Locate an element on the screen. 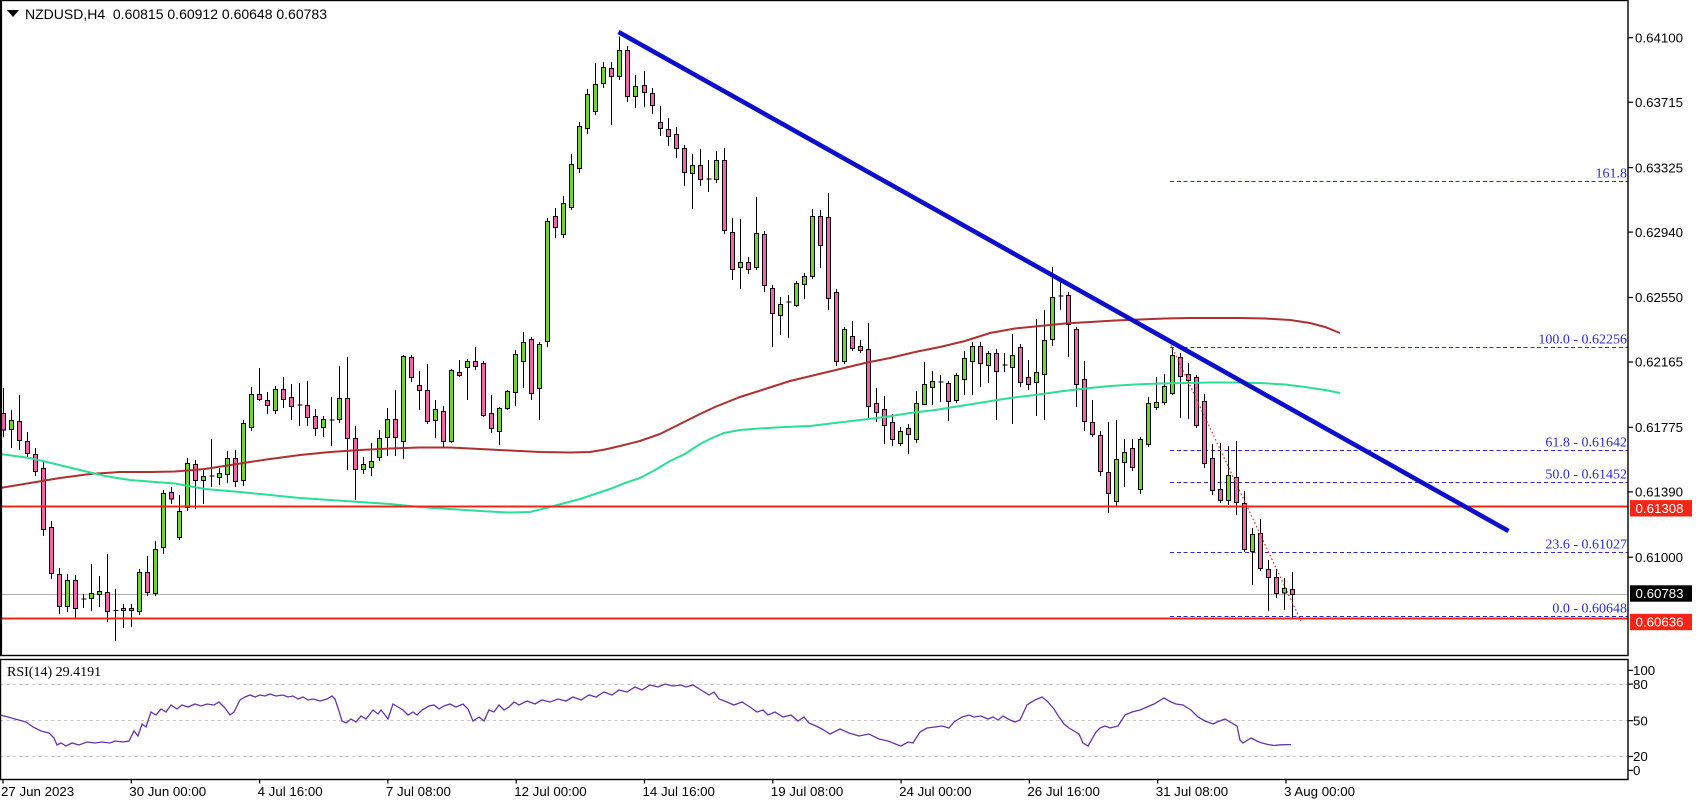  svg-text: 0.61000 is located at coordinates (1659, 557).